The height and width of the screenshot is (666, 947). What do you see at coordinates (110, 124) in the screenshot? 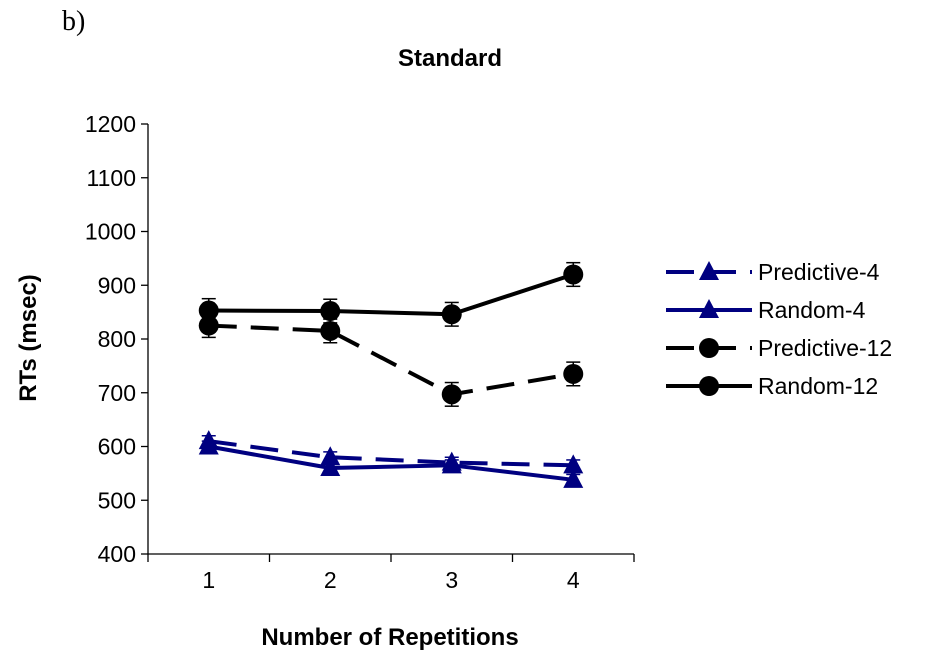
I see `y-tick-label: 1200` at bounding box center [110, 124].